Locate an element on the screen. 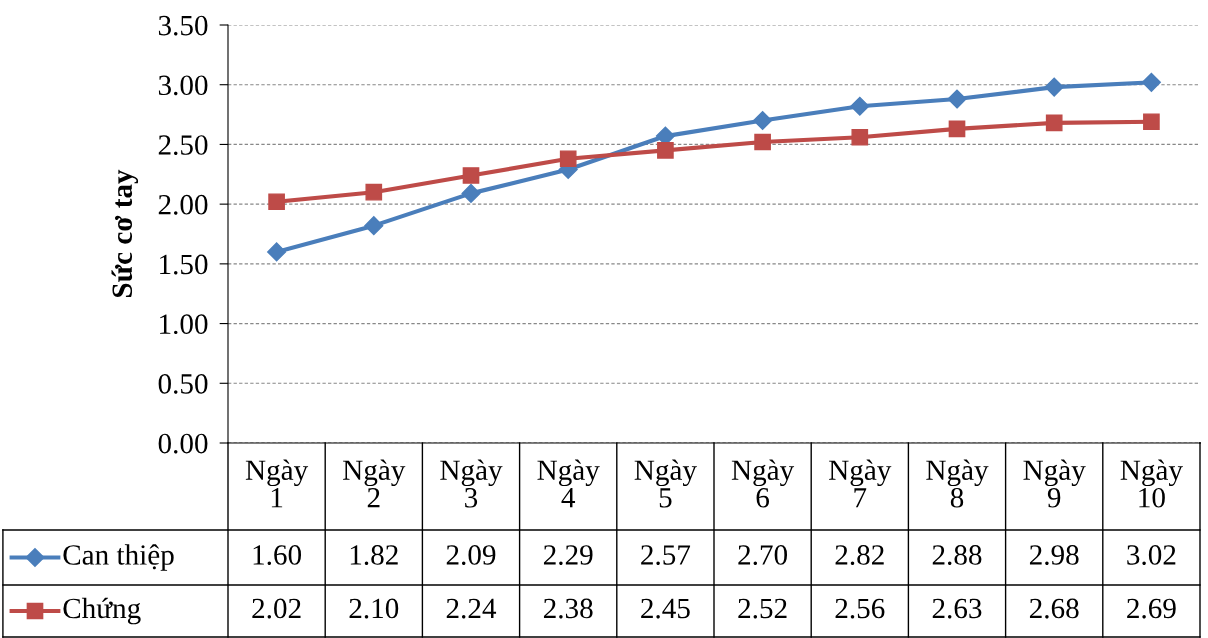 This screenshot has width=1208, height=638. data-label: 2.10 is located at coordinates (374, 608).